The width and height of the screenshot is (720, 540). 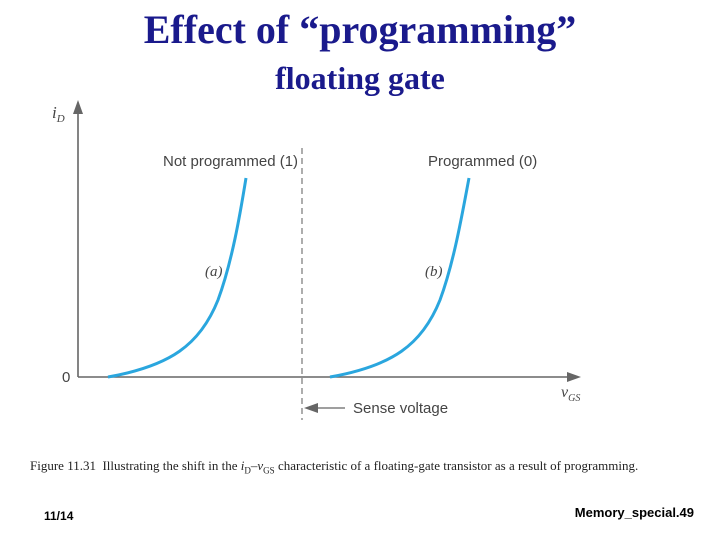 I want to click on footer-slide-ref: Memory_special.49, so click(x=634, y=512).